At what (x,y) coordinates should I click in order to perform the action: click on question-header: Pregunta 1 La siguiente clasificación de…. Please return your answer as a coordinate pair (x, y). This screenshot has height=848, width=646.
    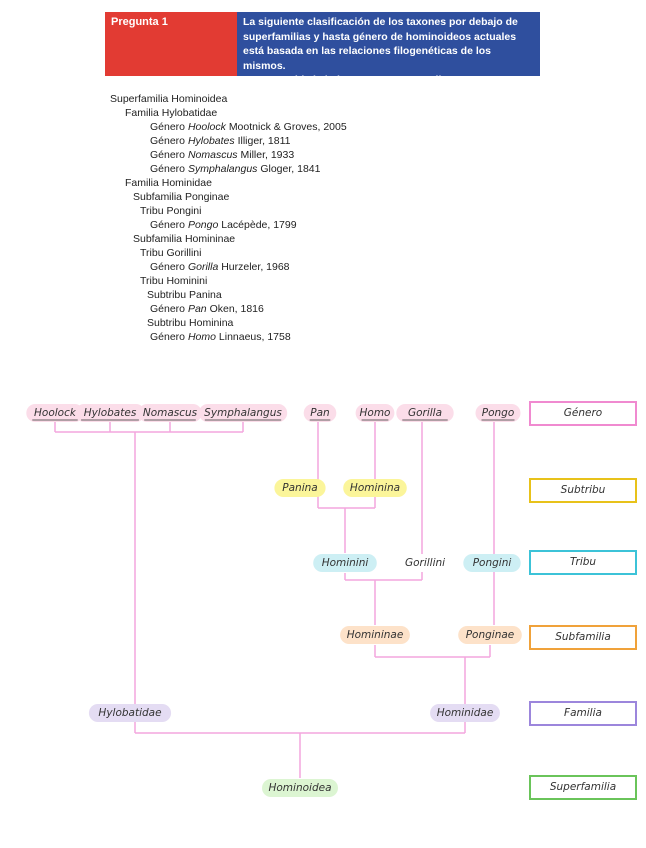
    Looking at the image, I should click on (322, 49).